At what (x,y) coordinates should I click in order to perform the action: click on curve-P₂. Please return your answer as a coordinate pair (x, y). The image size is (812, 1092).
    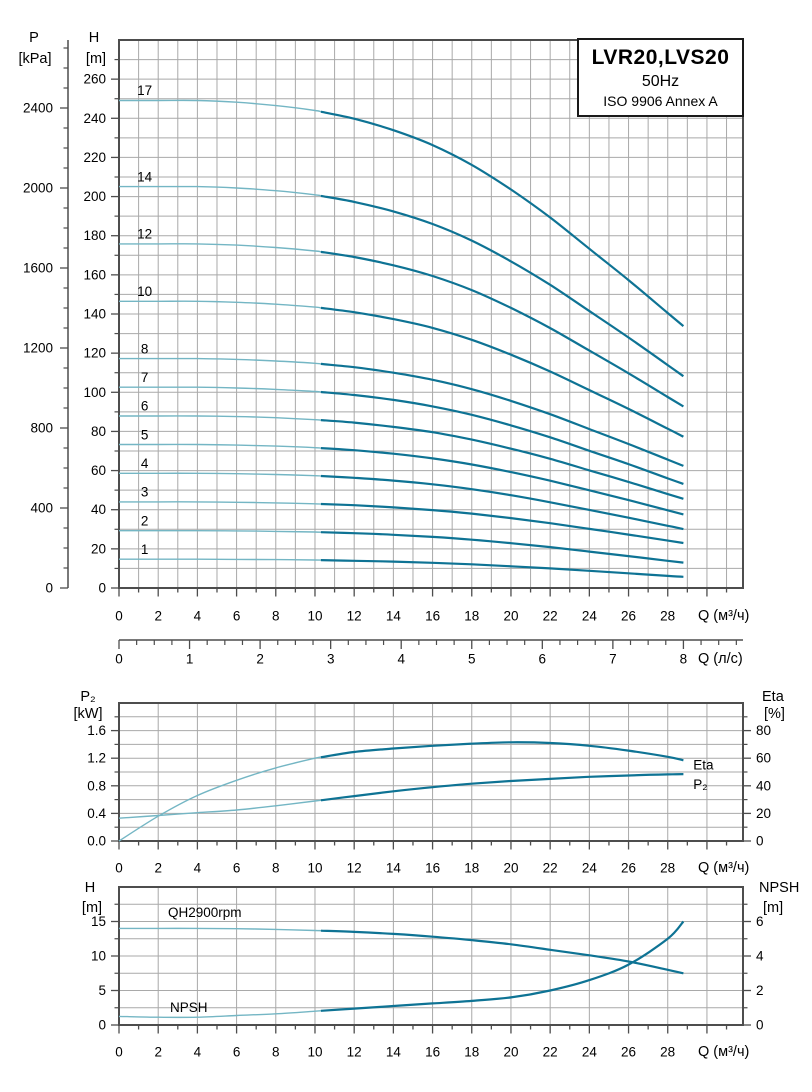
    Looking at the image, I should click on (401, 796).